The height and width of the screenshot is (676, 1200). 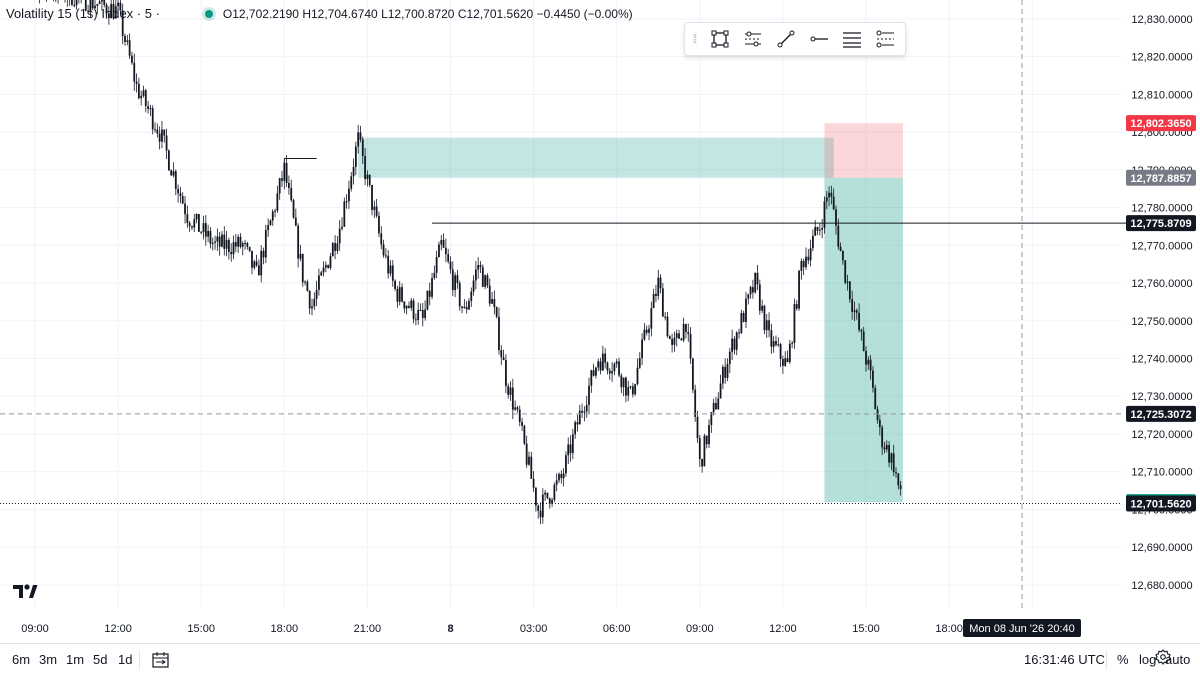 I want to click on timeframe-3m-button: 3m, so click(x=48, y=659).